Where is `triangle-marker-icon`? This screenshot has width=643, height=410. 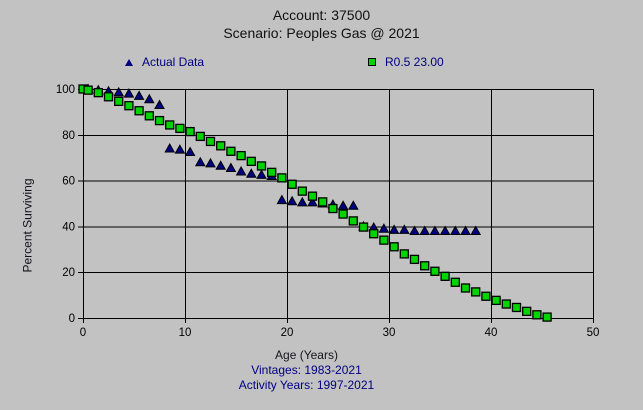 triangle-marker-icon is located at coordinates (129, 62).